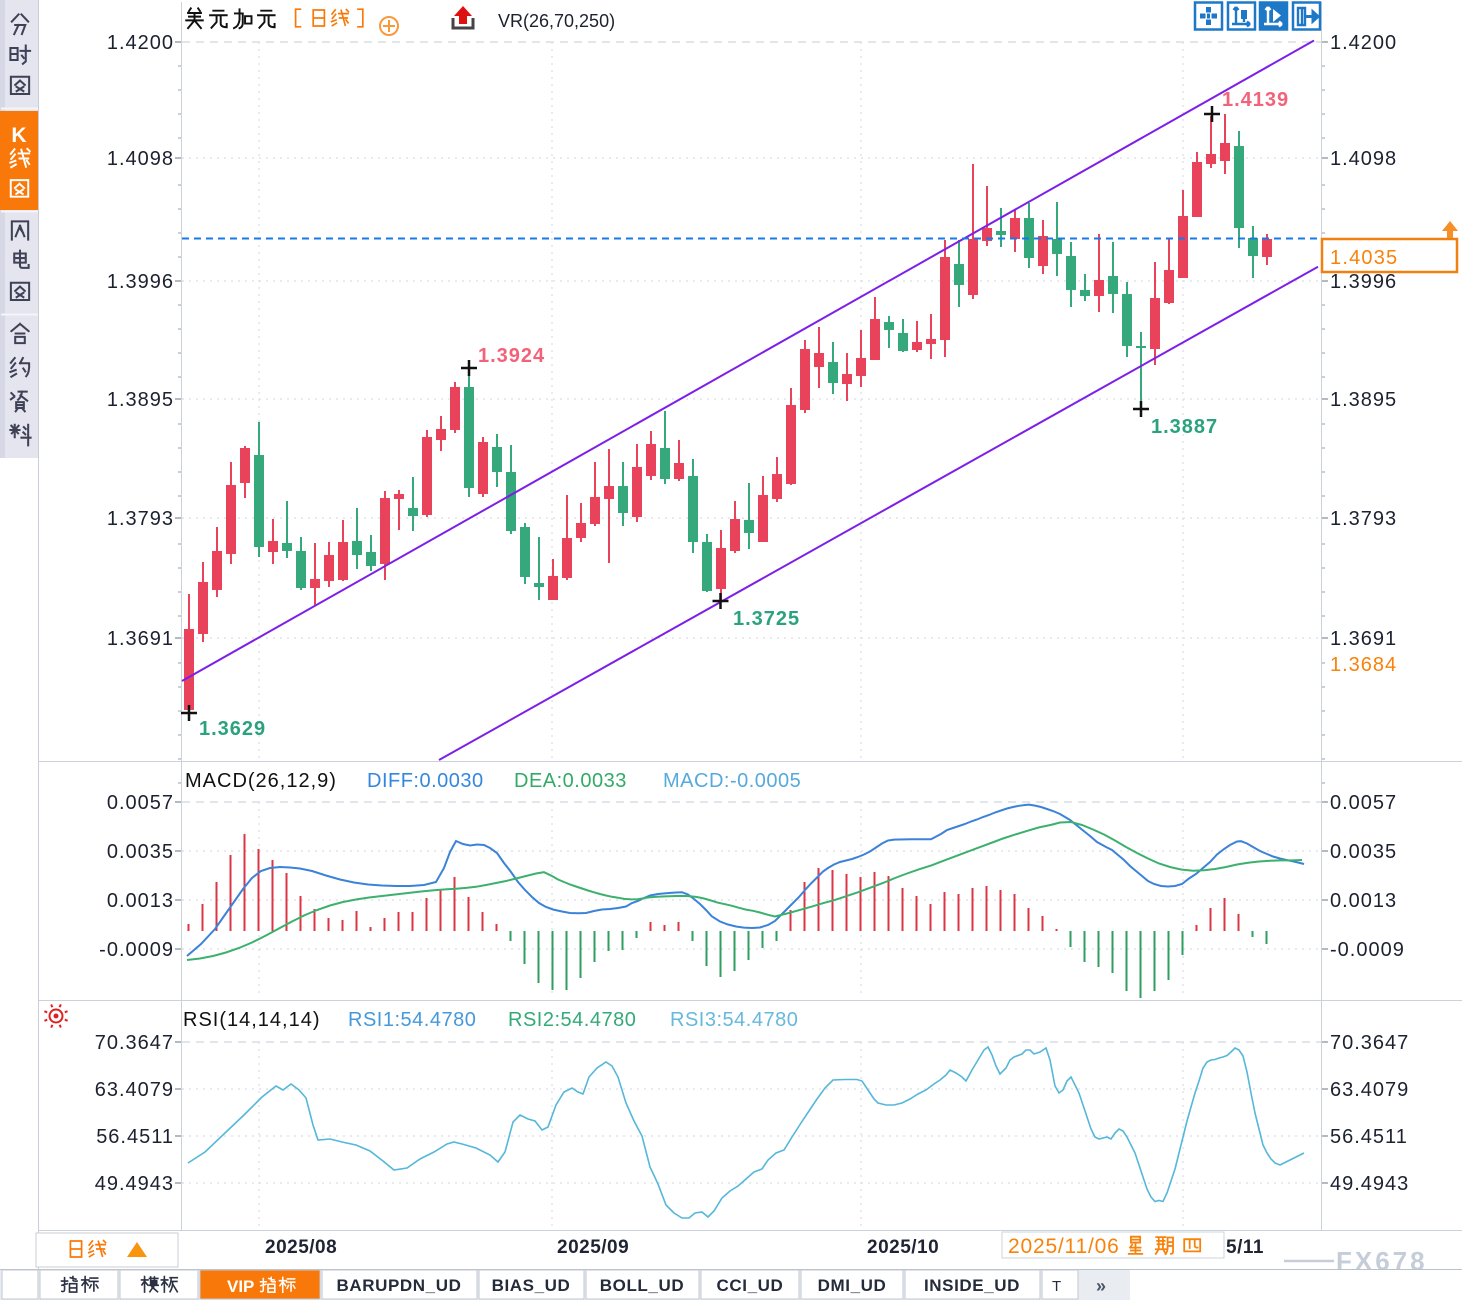  What do you see at coordinates (852, 1285) in the screenshot?
I see `svg-text: DMI_UD` at bounding box center [852, 1285].